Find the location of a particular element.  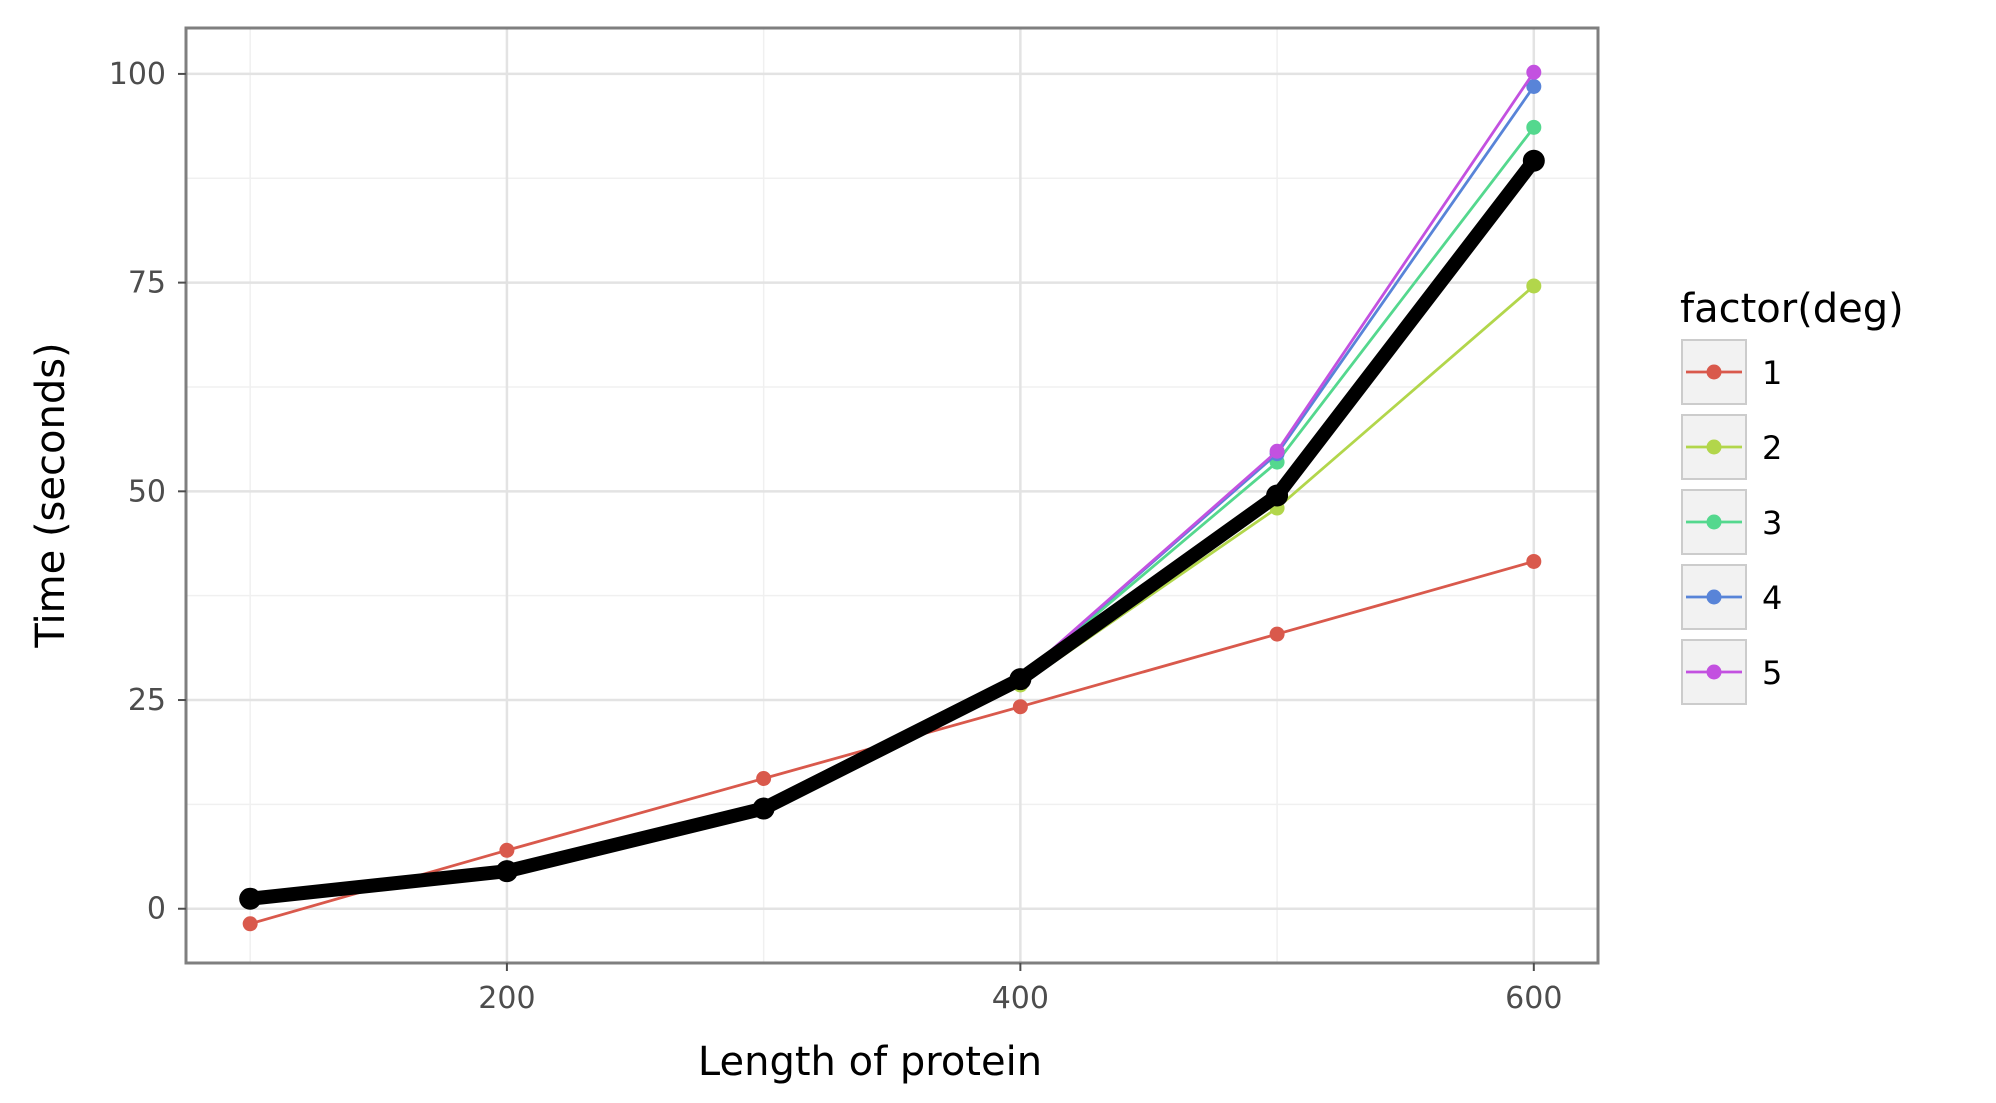

x-tick-label: 200 is located at coordinates (506, 998).